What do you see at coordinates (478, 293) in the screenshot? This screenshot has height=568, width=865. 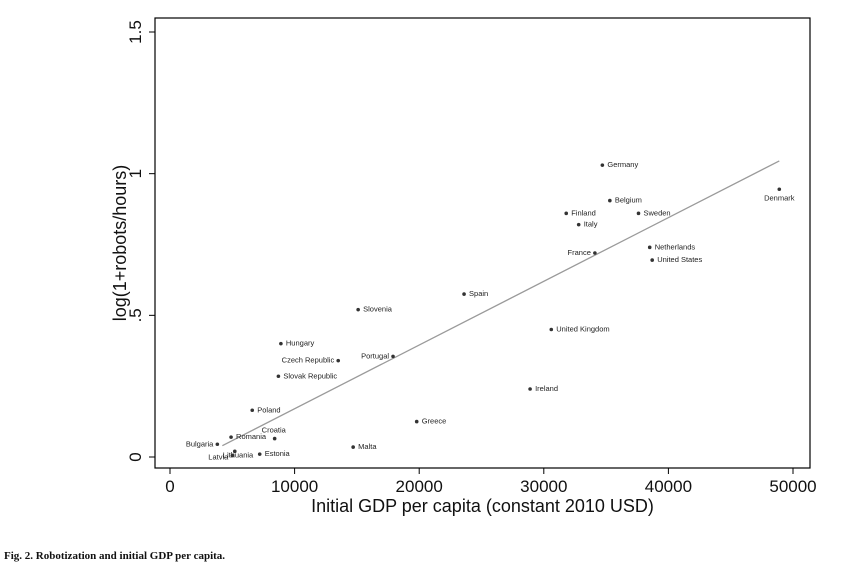 I see `point-label-spain: Spain` at bounding box center [478, 293].